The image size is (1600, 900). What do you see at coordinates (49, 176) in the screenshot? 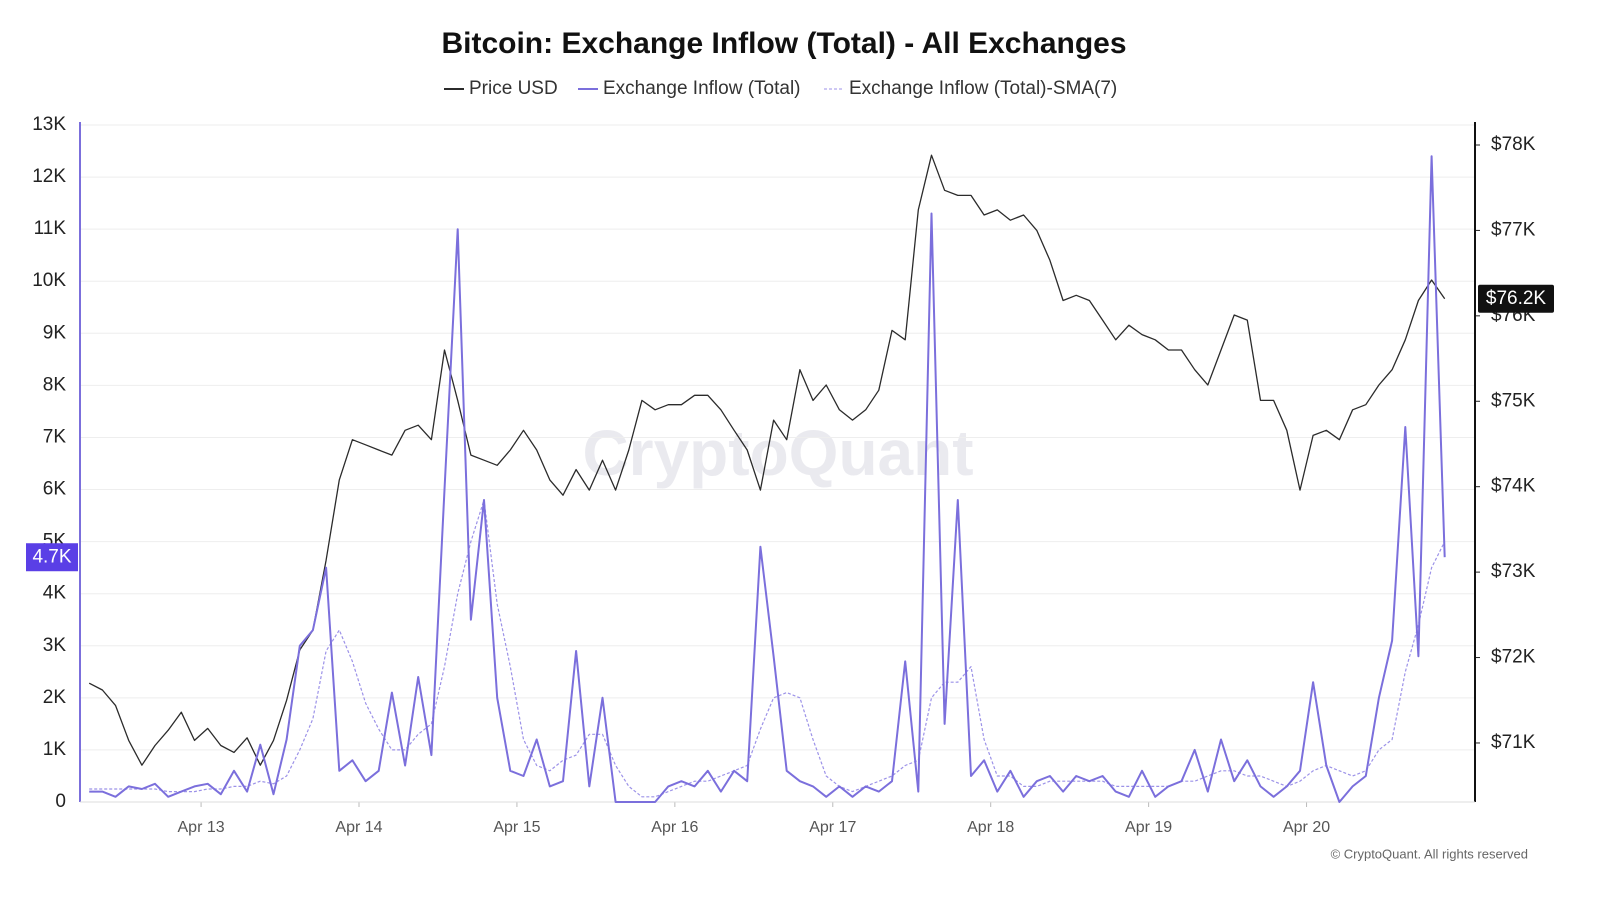
I see `y-tick-label: 12K` at bounding box center [49, 176].